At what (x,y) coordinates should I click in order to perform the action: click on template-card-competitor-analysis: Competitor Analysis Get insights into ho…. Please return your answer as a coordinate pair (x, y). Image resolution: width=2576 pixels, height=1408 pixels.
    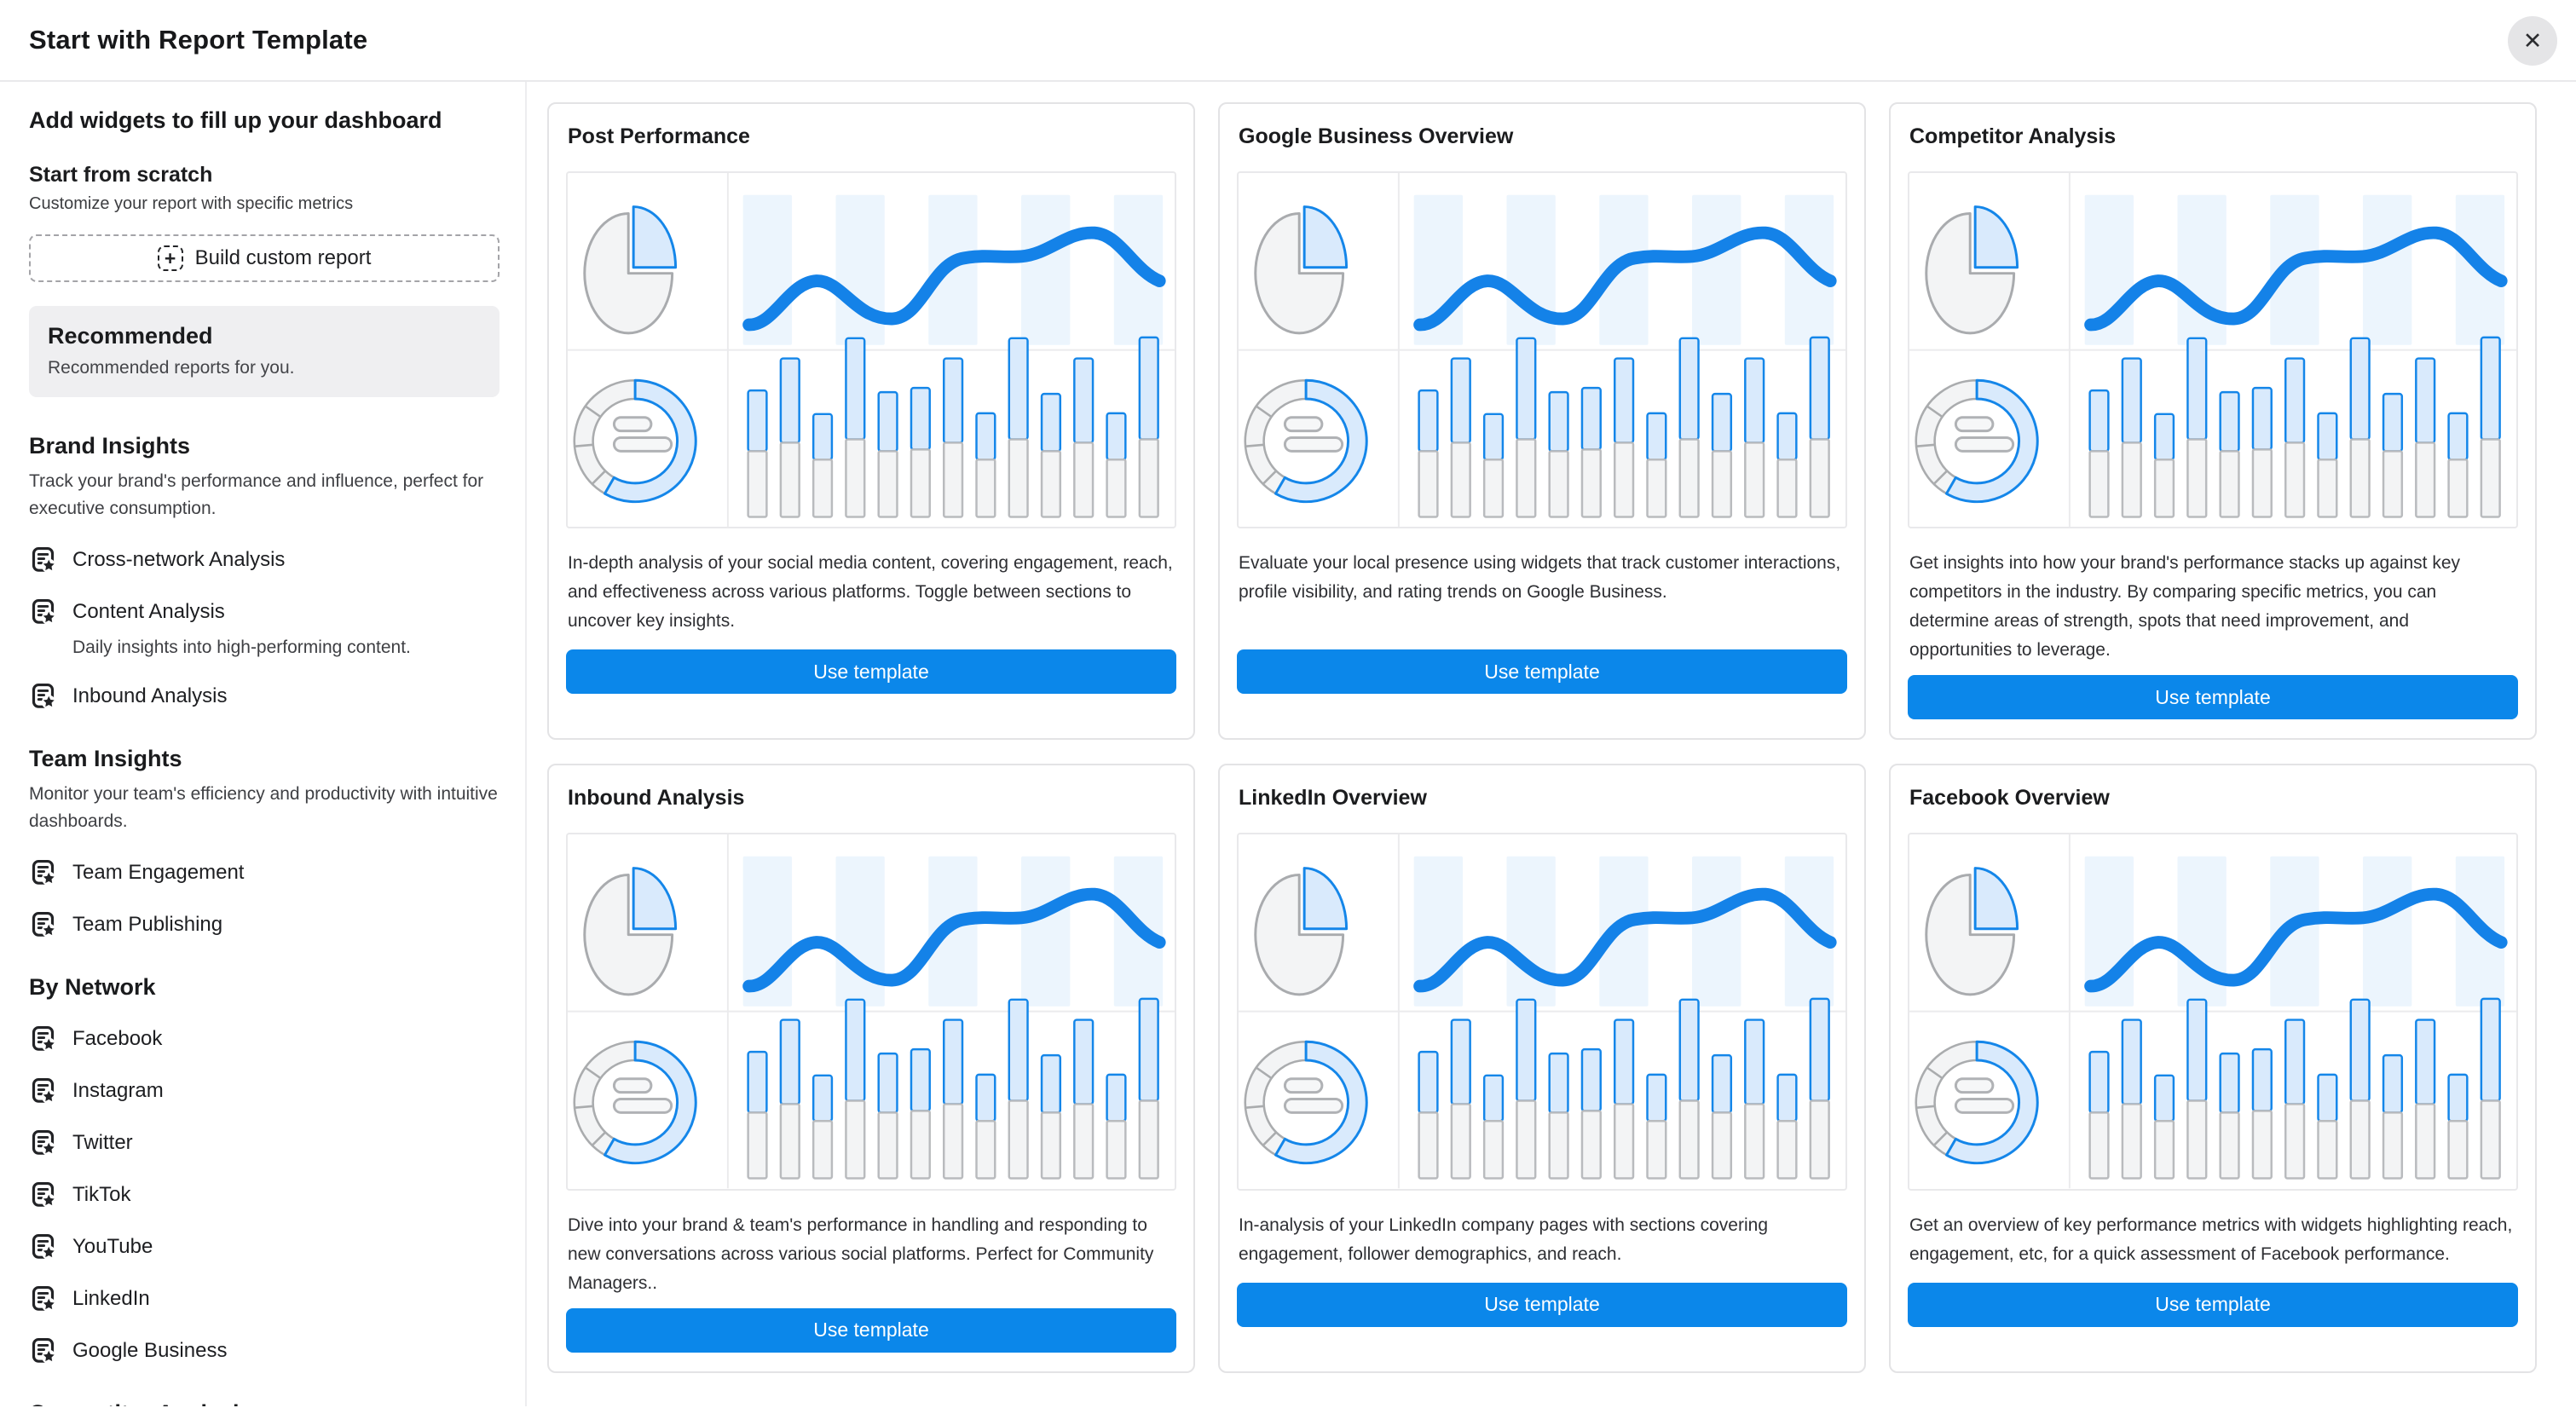
    Looking at the image, I should click on (2213, 422).